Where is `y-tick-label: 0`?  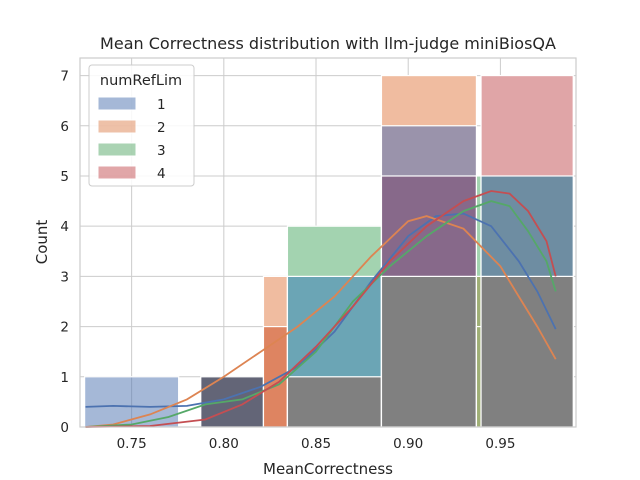 y-tick-label: 0 is located at coordinates (64, 428).